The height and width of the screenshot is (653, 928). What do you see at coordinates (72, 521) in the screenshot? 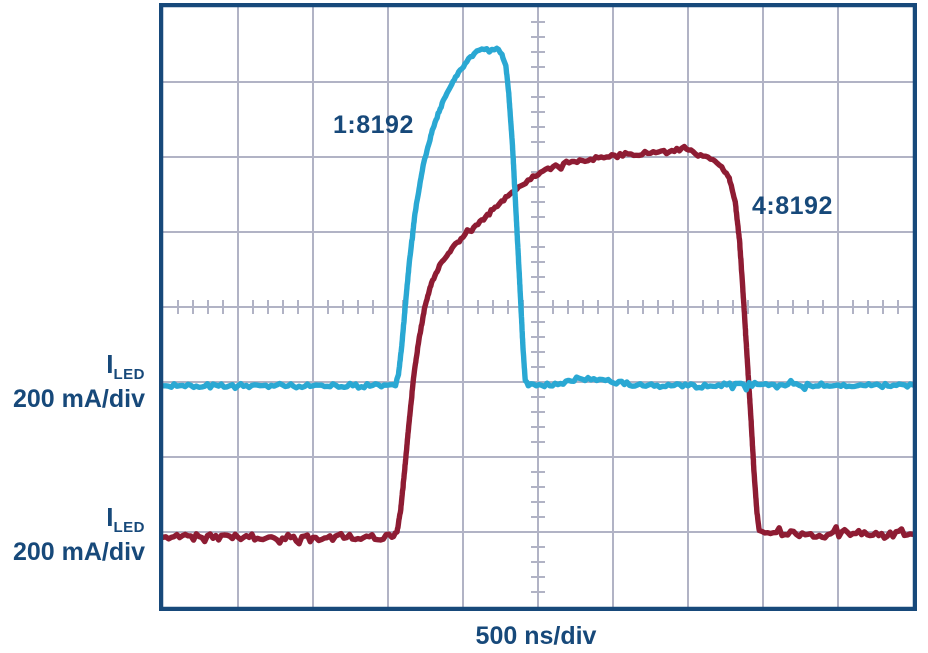
I see `channel4-signal-name: ILED` at bounding box center [72, 521].